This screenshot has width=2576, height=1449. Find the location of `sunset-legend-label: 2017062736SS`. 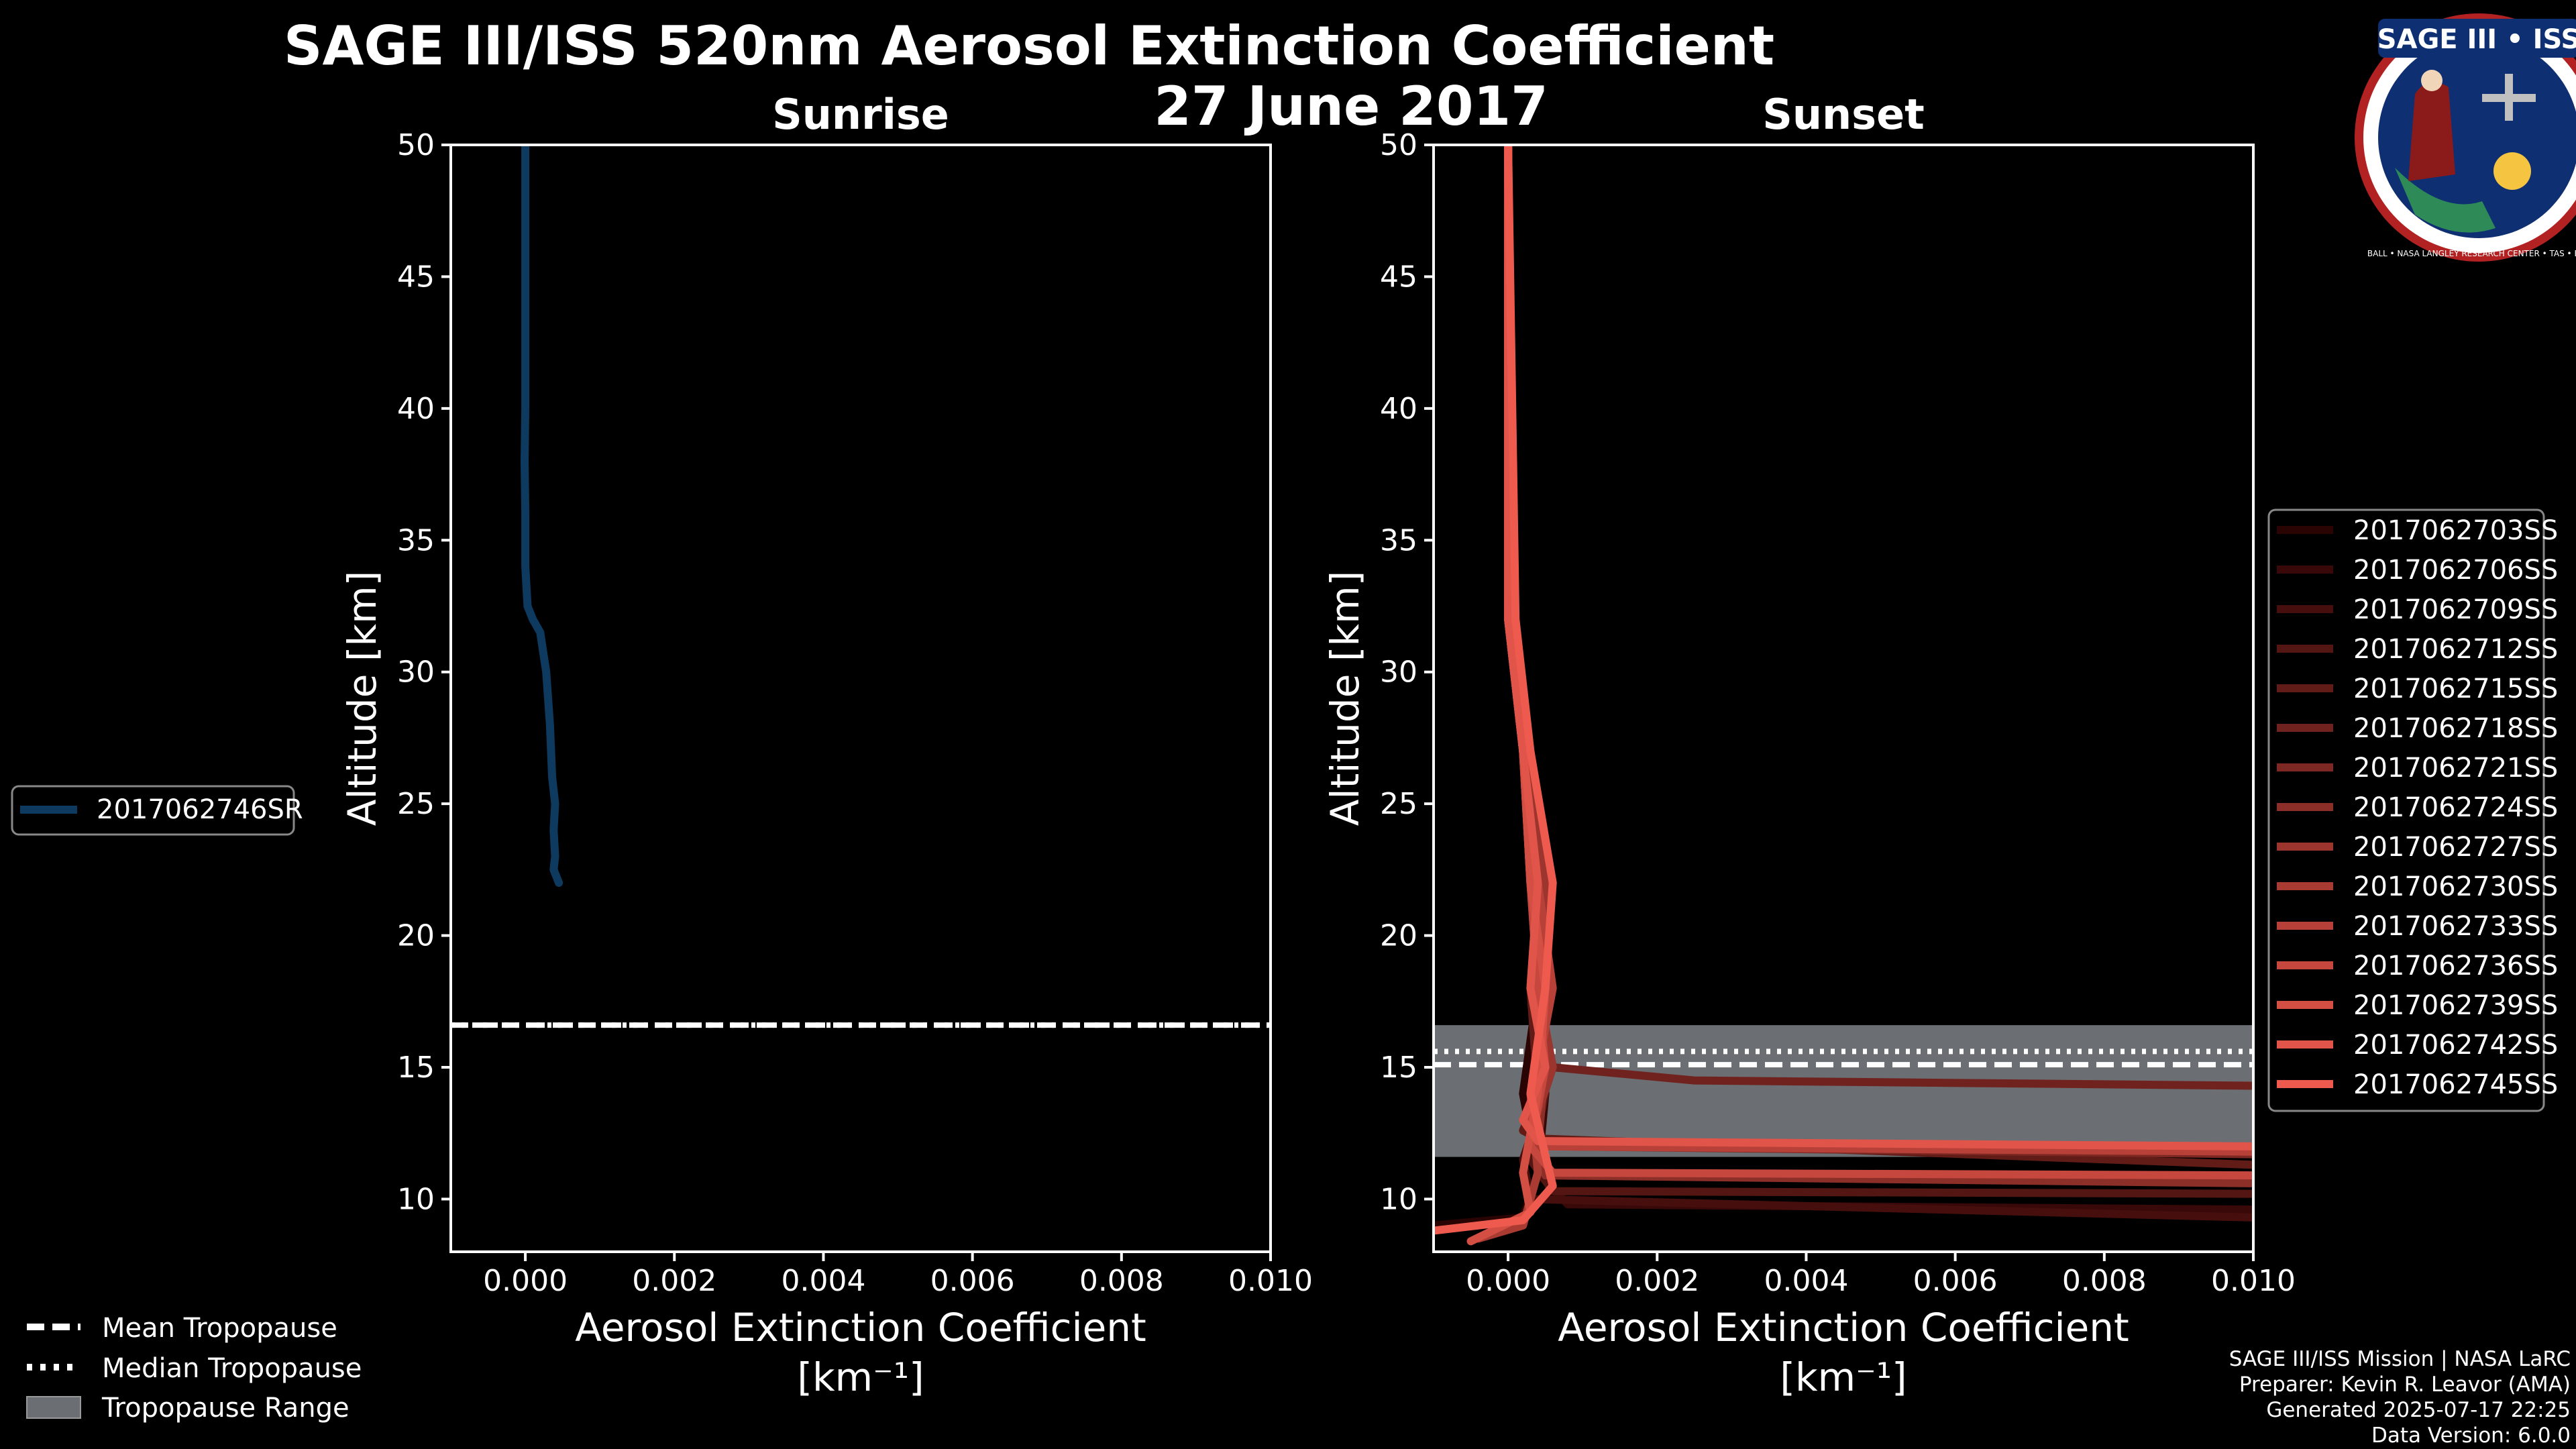

sunset-legend-label: 2017062736SS is located at coordinates (2455, 966).